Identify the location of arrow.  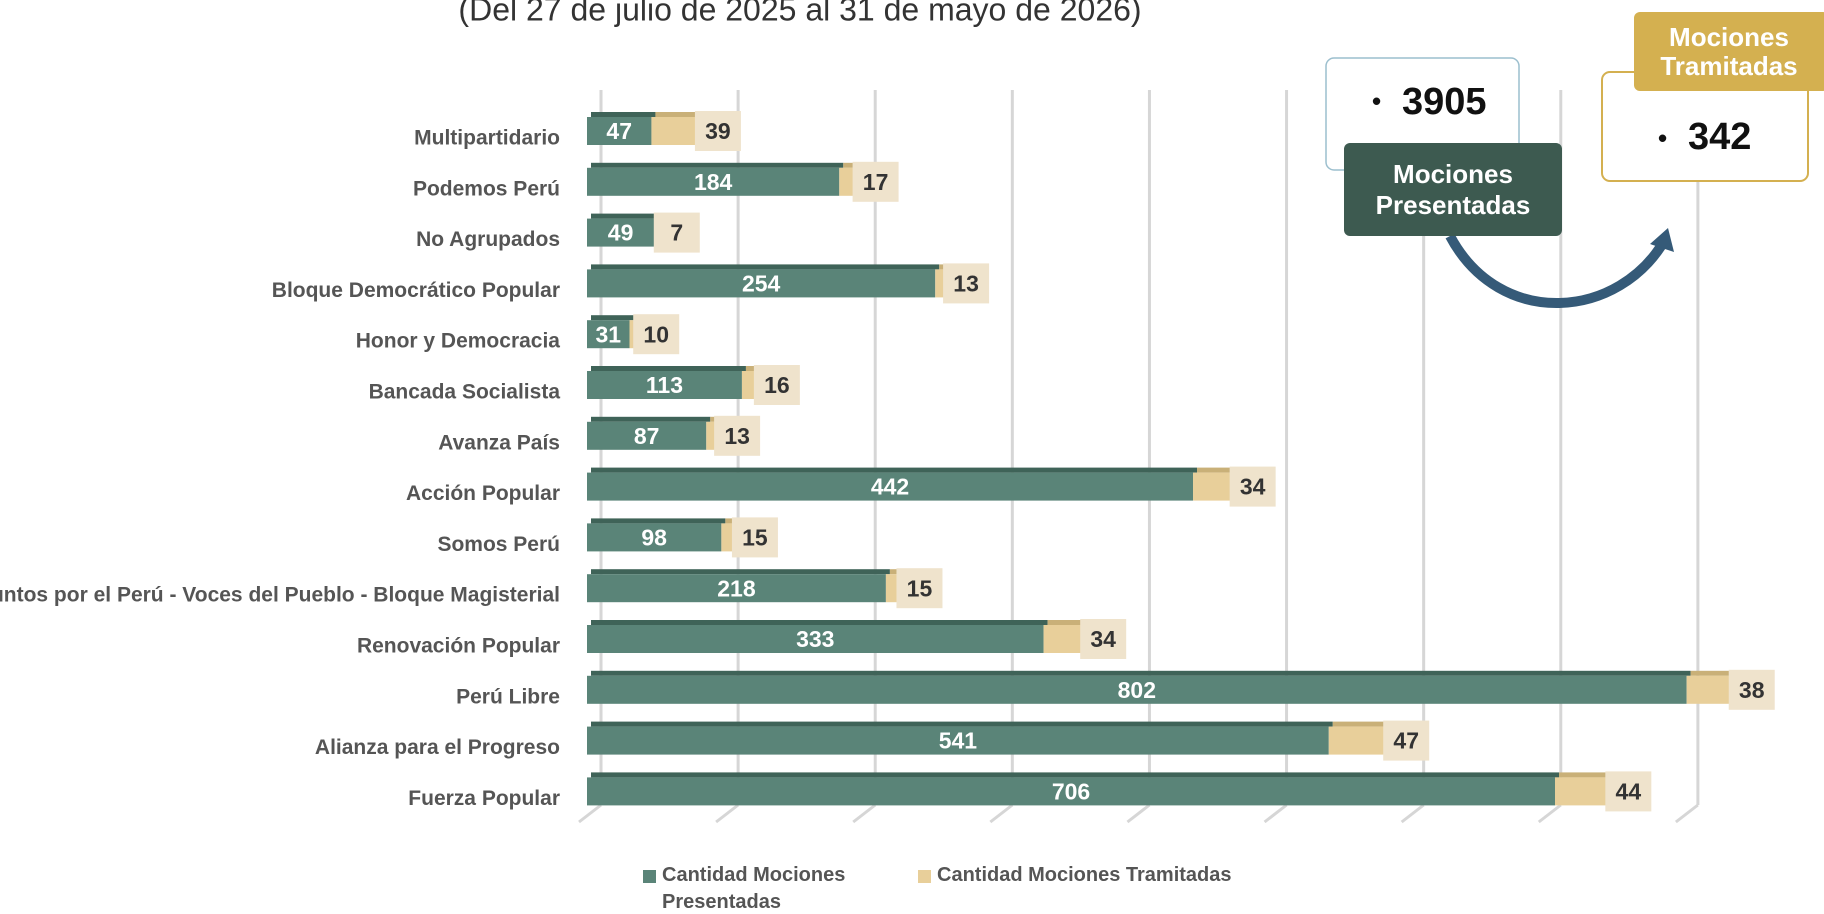
(1558, 270).